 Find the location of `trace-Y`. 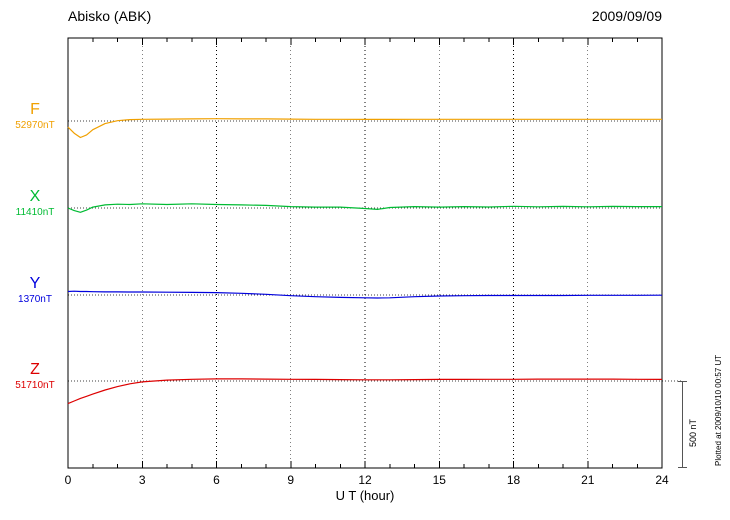

trace-Y is located at coordinates (365, 294).